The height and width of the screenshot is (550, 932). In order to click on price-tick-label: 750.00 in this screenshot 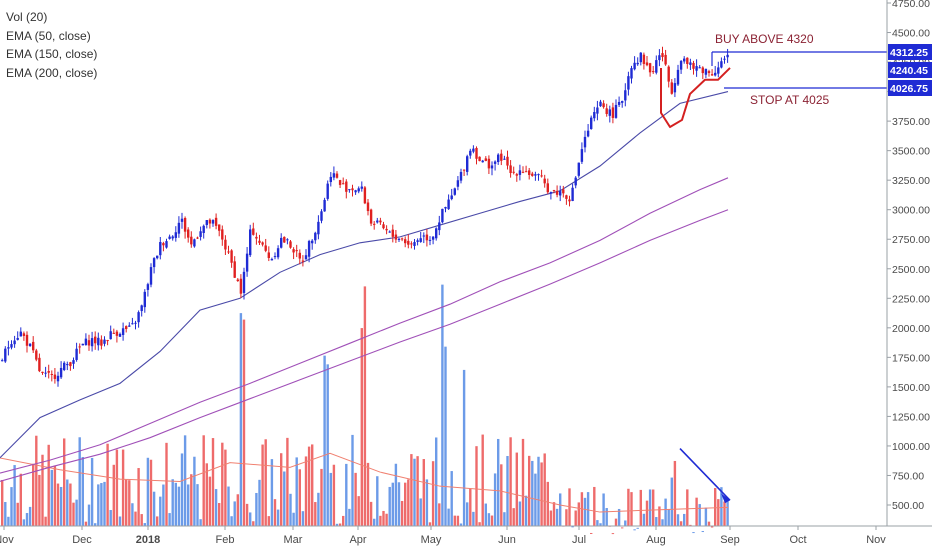, I will do `click(908, 476)`.